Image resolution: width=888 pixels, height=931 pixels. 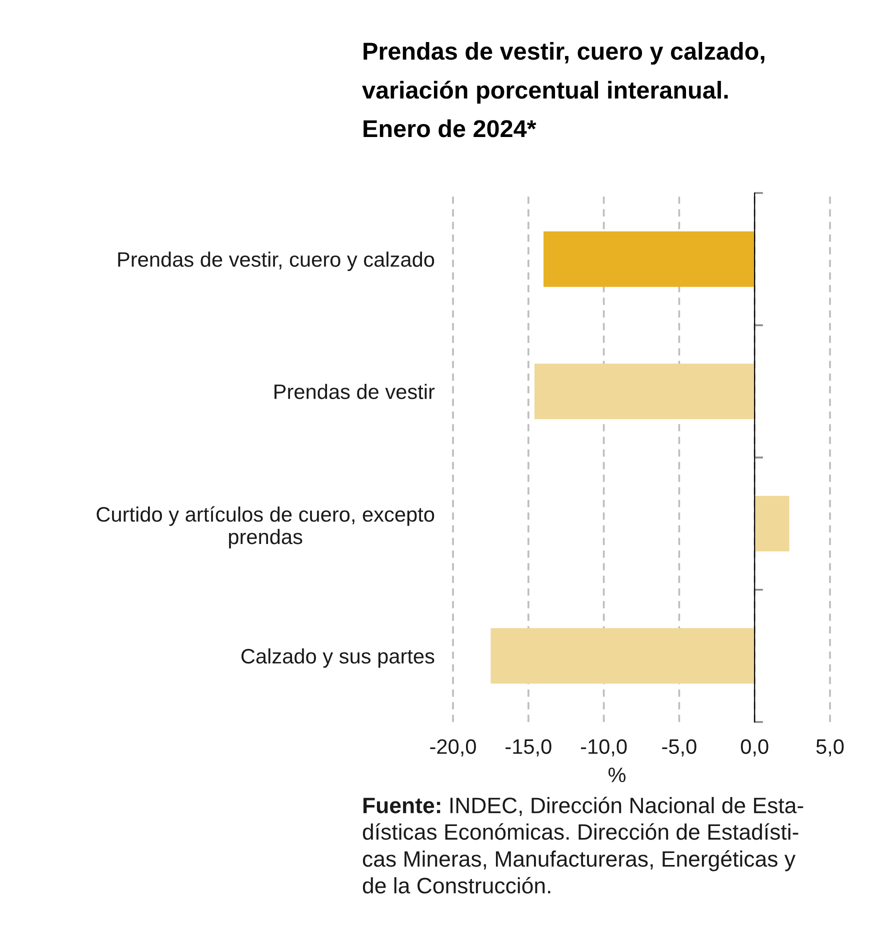 I want to click on x-tick-label: -10,0, so click(x=603, y=747).